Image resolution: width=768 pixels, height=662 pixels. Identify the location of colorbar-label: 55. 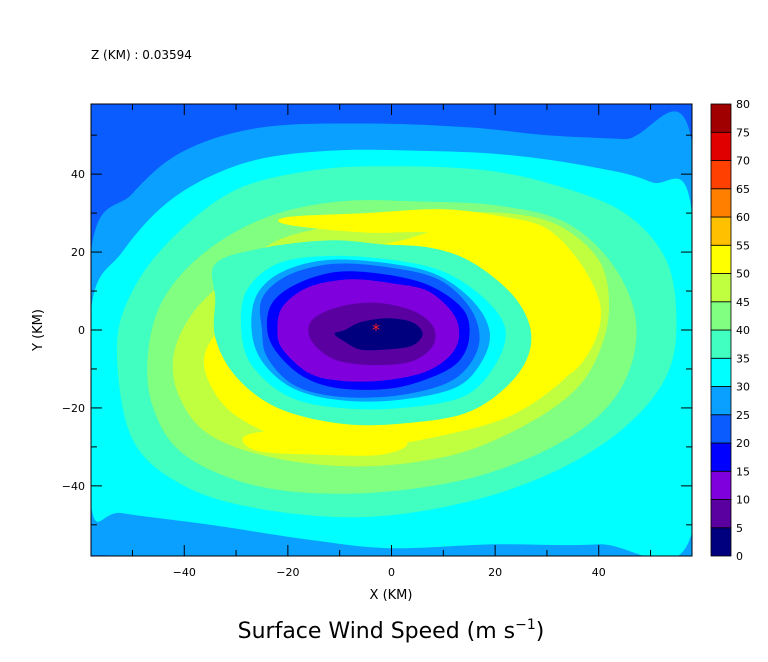
(743, 245).